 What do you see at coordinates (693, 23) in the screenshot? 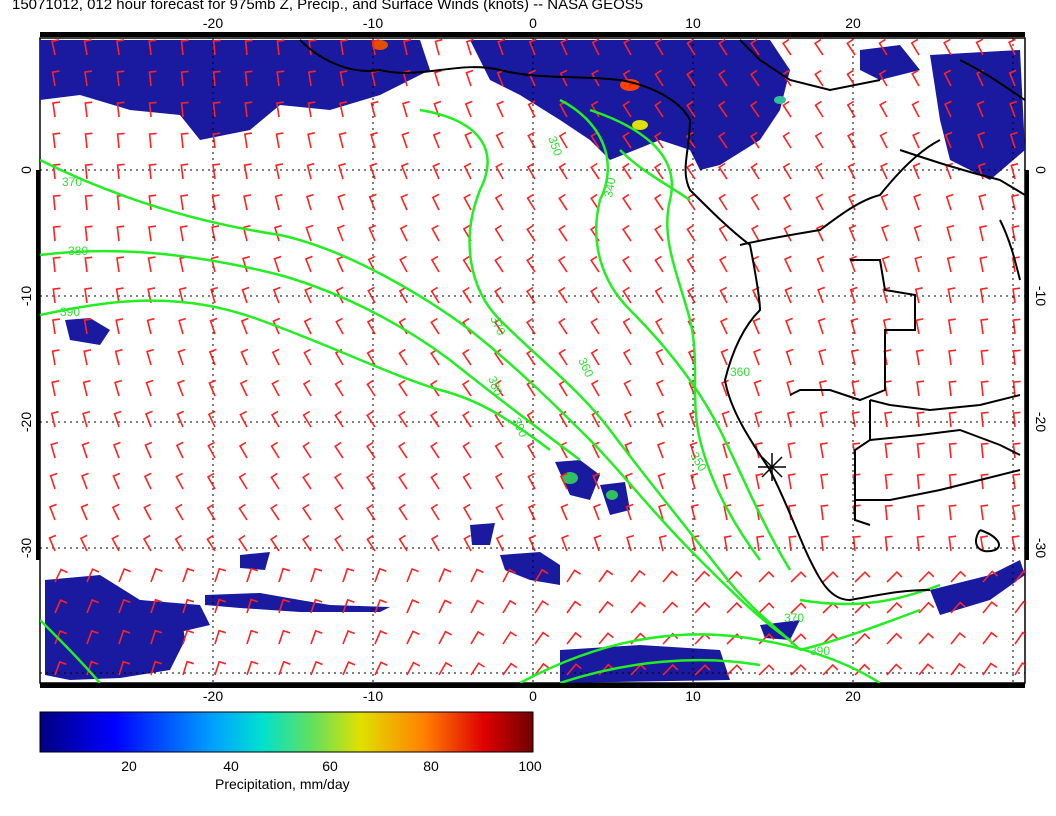
I see `lon-tick-top: 10` at bounding box center [693, 23].